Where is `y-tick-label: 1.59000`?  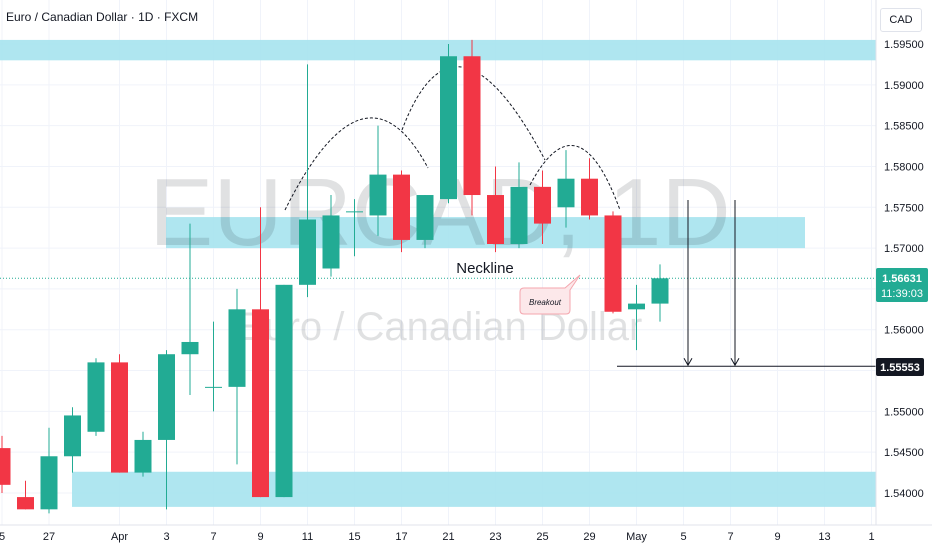 y-tick-label: 1.59000 is located at coordinates (904, 86).